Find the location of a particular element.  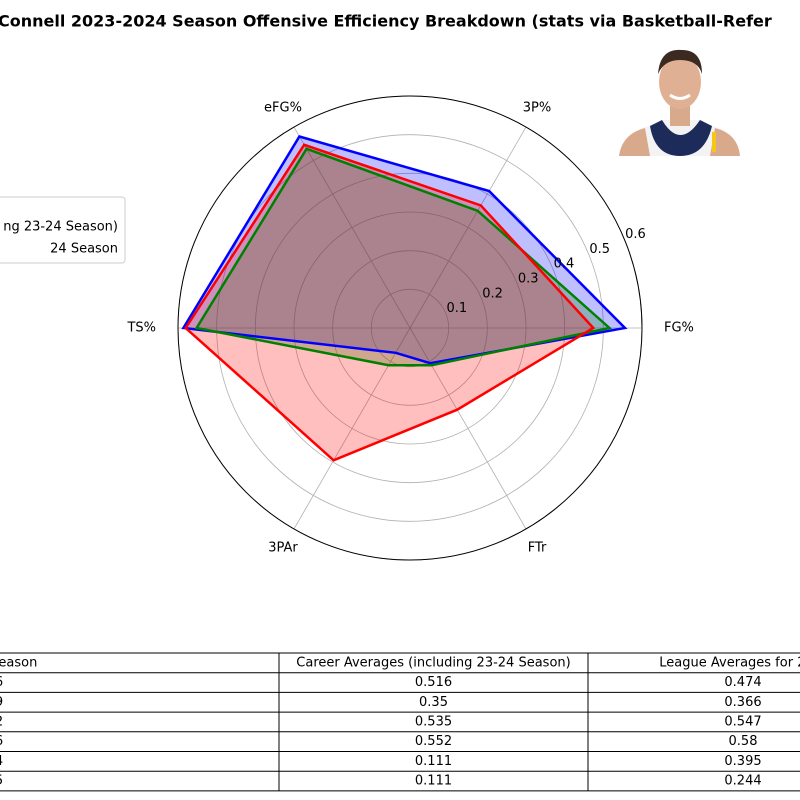

r-tick-label: 0.3 is located at coordinates (528, 279).